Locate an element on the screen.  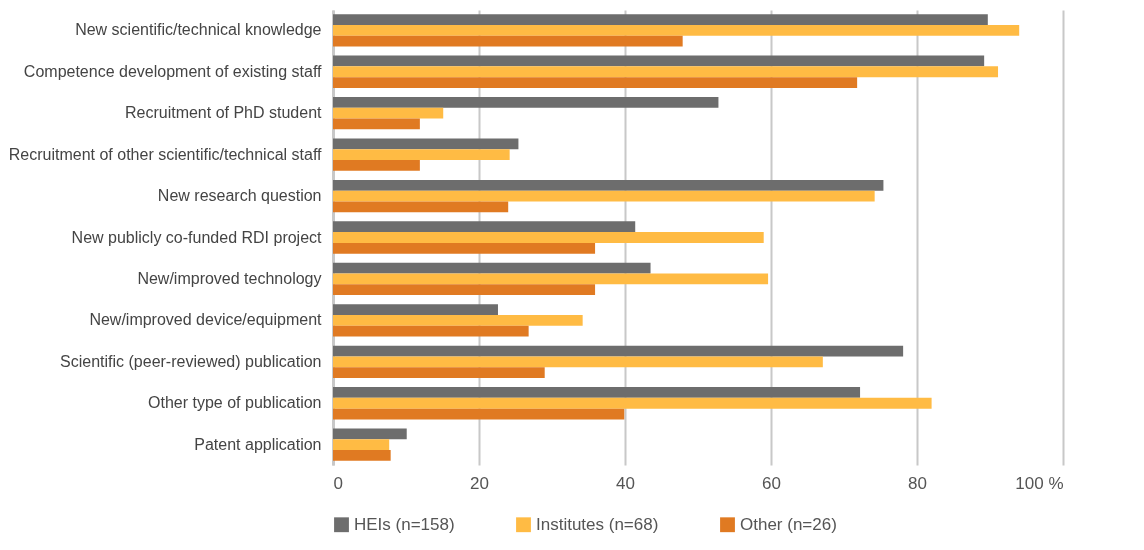
x-tick-label: 0 is located at coordinates (338, 483).